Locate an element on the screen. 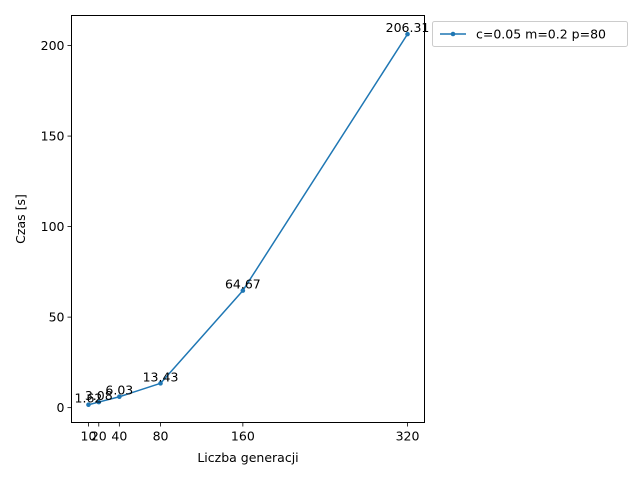 The height and width of the screenshot is (480, 640). legend-label: c=0.05 m=0.2 p=80 is located at coordinates (541, 34).